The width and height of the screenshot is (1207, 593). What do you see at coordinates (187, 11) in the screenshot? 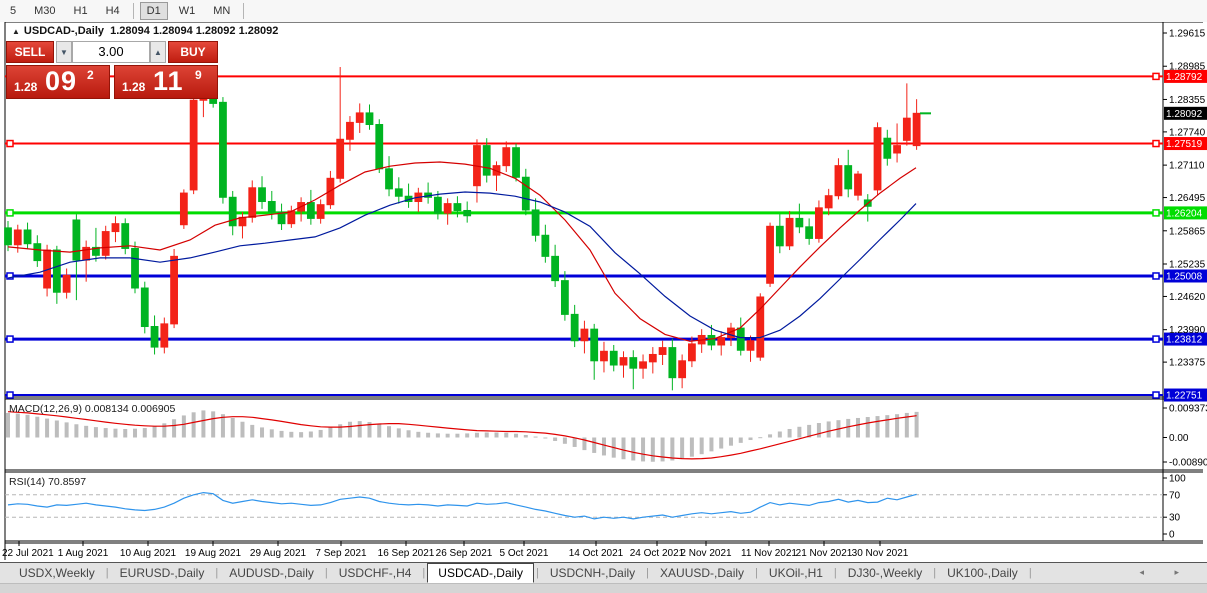
I see `timeframe-button-w1: W1` at bounding box center [187, 11].